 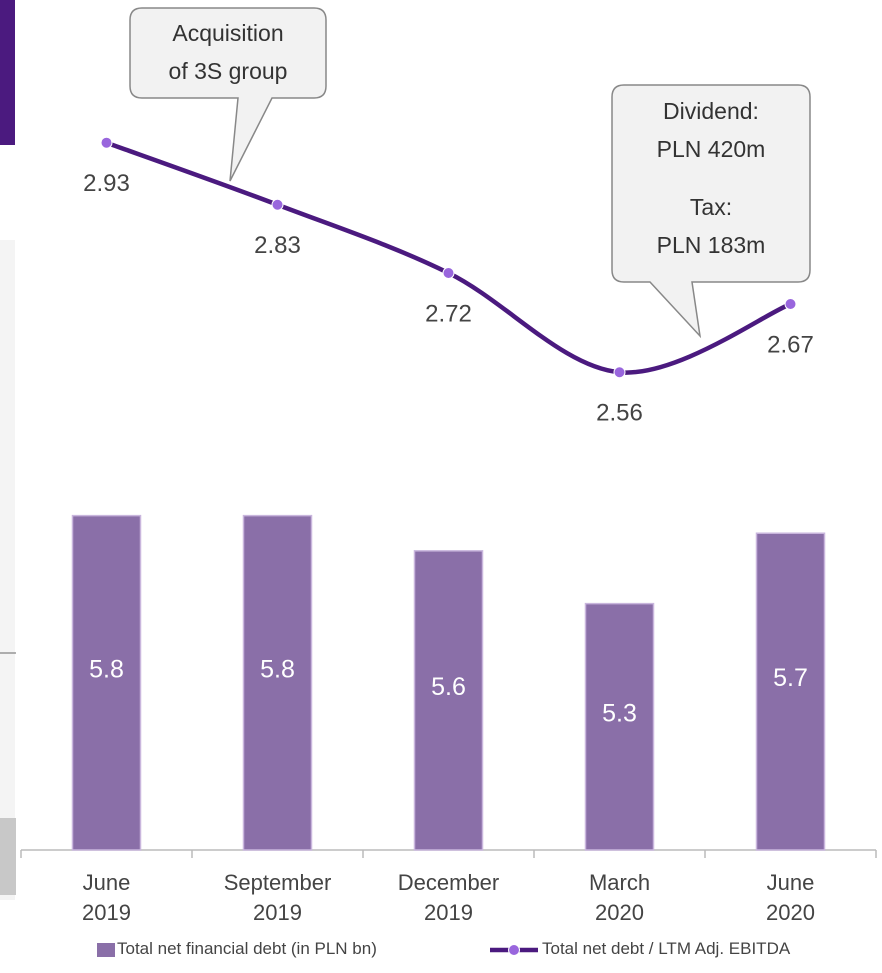 What do you see at coordinates (619, 897) in the screenshot?
I see `x-tick-label: March 2020` at bounding box center [619, 897].